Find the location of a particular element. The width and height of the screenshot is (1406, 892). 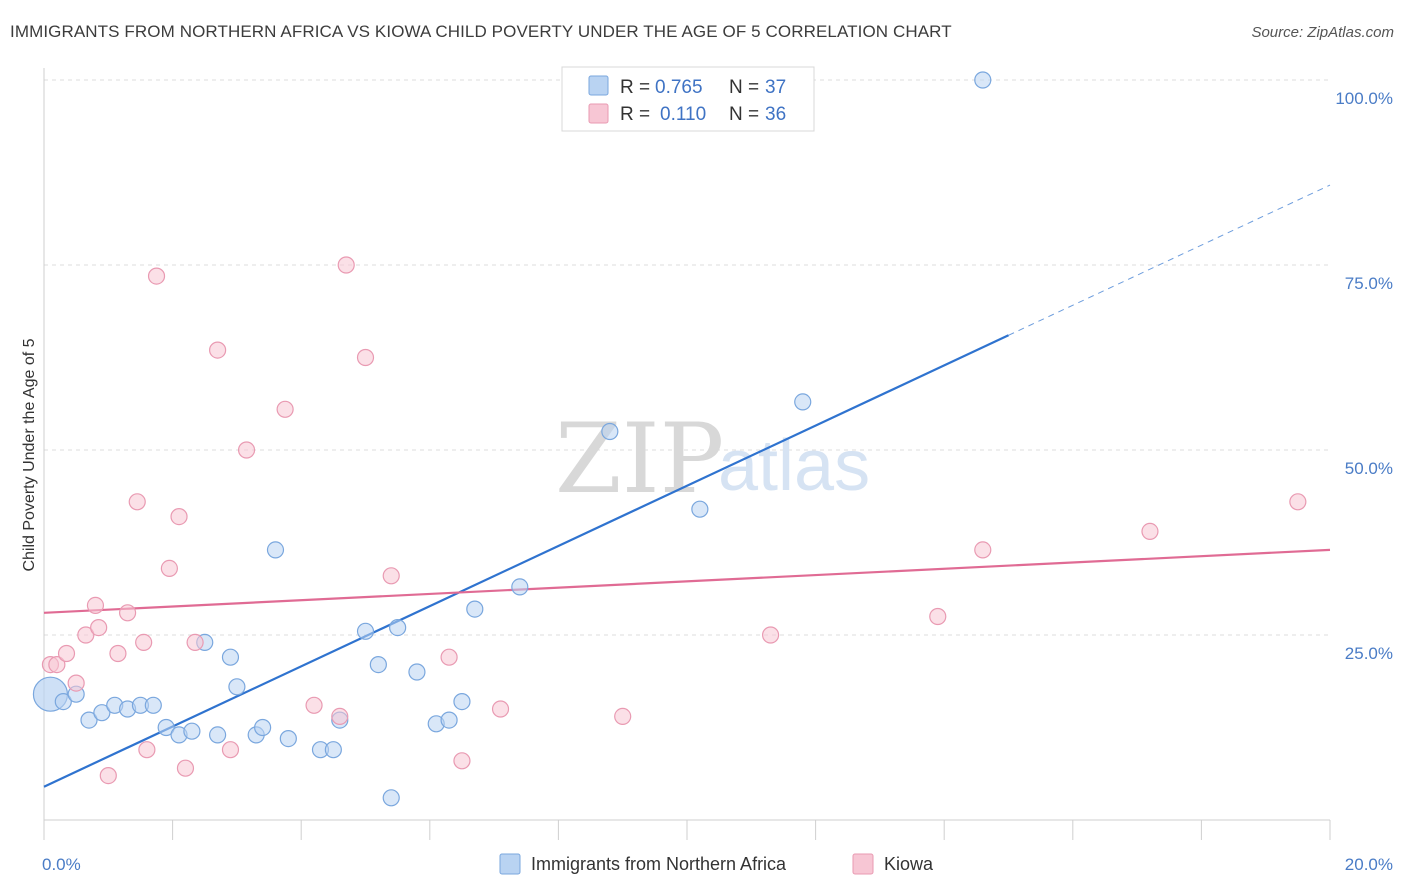

y-tick-label: 50.0% is located at coordinates (1369, 468).